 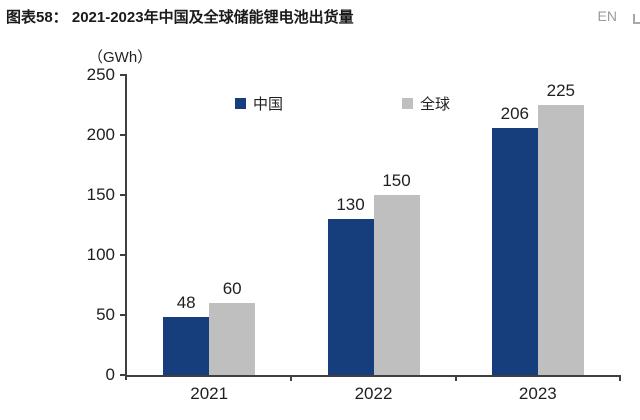 What do you see at coordinates (396, 285) in the screenshot?
I see `bar-global-2022` at bounding box center [396, 285].